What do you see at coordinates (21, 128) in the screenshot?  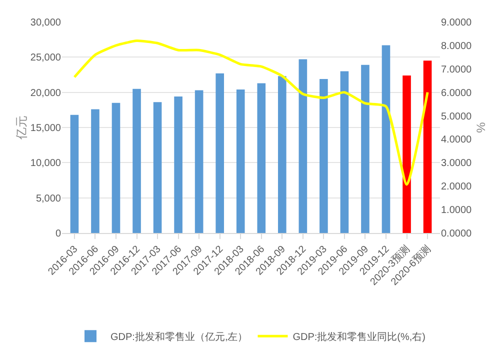 I see `y-axis-title: 亿元` at bounding box center [21, 128].